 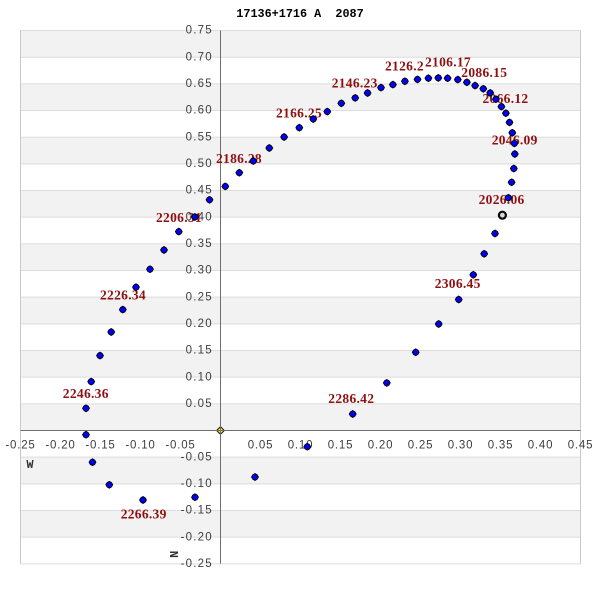 What do you see at coordinates (86, 393) in the screenshot?
I see `svg-text: 2246.36` at bounding box center [86, 393].